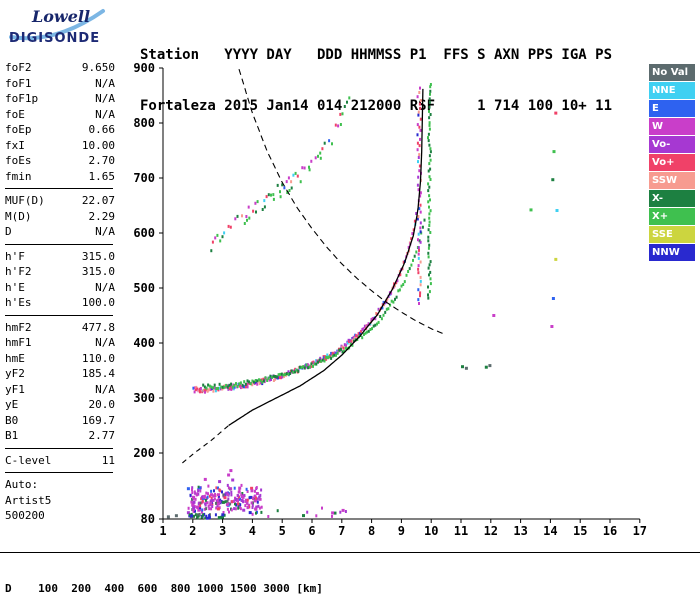 This screenshot has width=700, height=600. I want to click on axis-tick-label: 3, so click(222, 531).